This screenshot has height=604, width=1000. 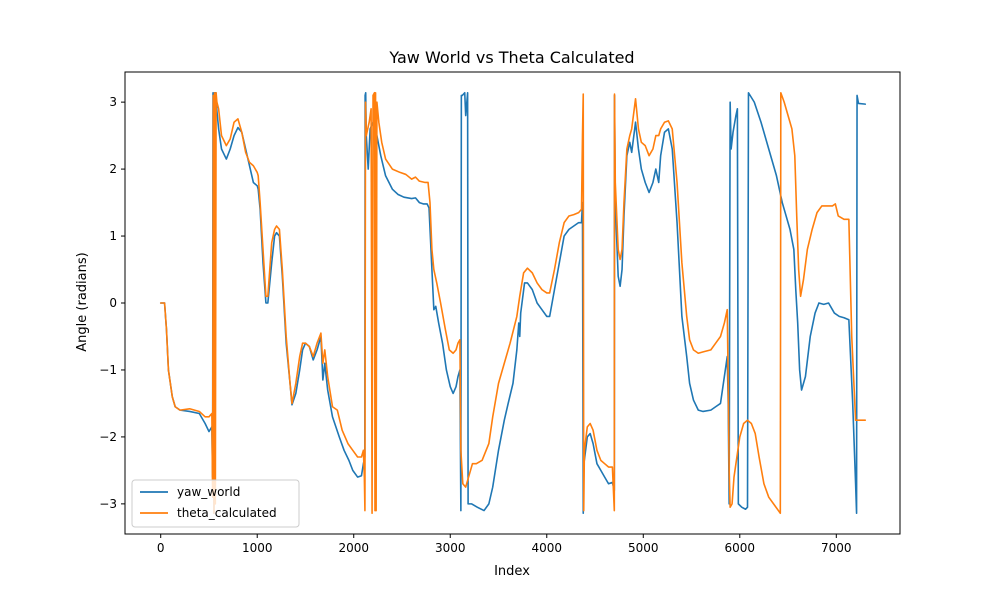 What do you see at coordinates (82, 301) in the screenshot?
I see `y-axis-label: Angle (radians)` at bounding box center [82, 301].